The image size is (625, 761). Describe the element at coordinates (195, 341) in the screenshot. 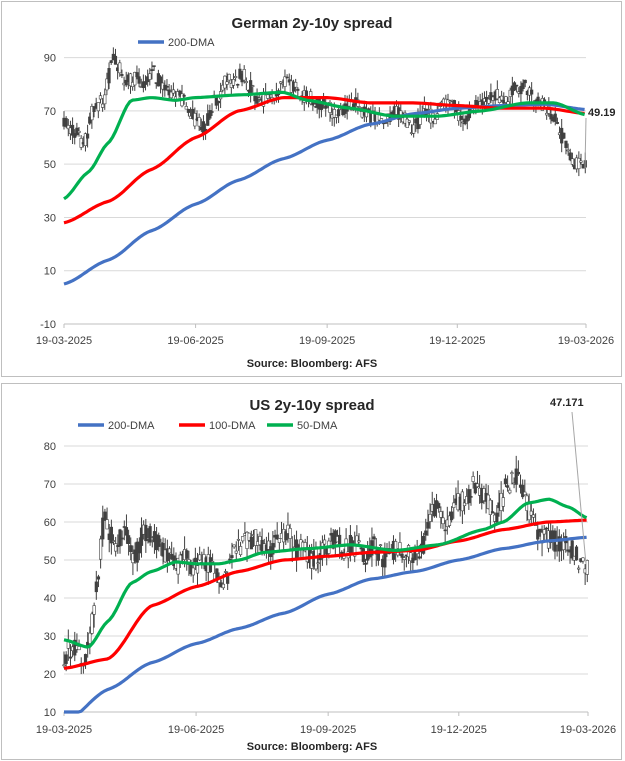

I see `chart1-x-tick-label: 19-06-2025` at that location.